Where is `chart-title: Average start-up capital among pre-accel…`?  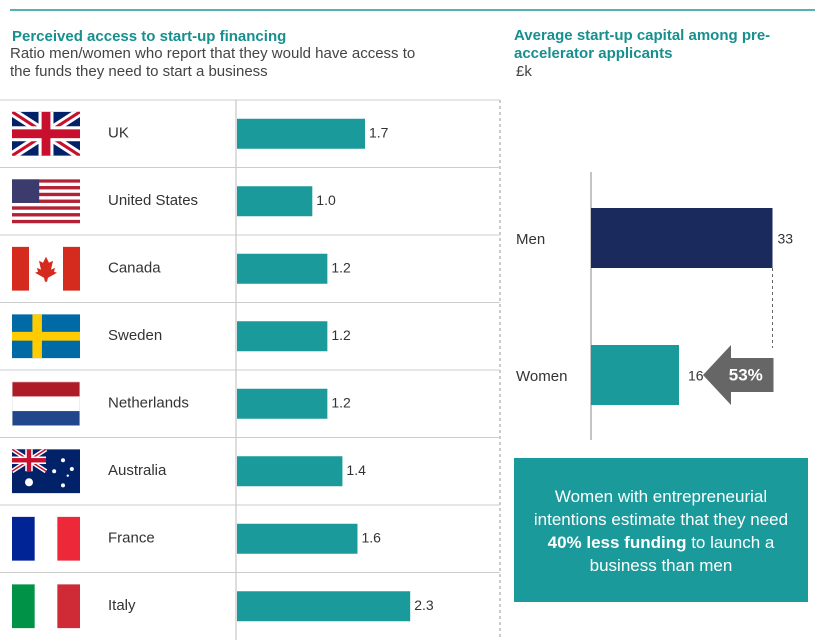 chart-title: Average start-up capital among pre-accel… is located at coordinates (642, 44).